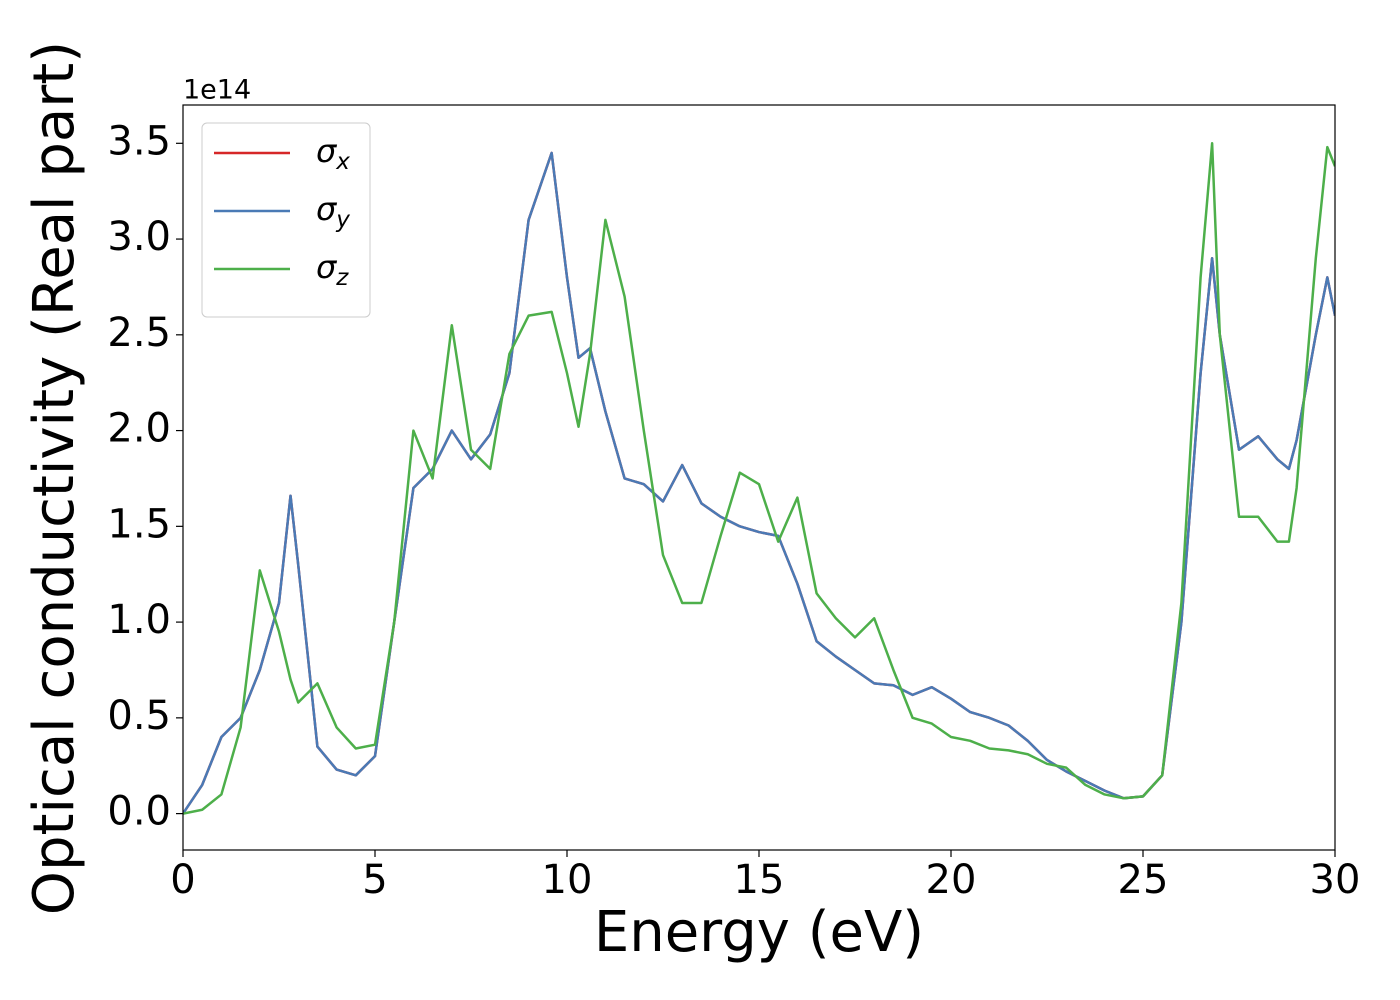 This screenshot has height=1000, width=1400. What do you see at coordinates (182, 880) in the screenshot?
I see `x-tick-label: 0` at bounding box center [182, 880].